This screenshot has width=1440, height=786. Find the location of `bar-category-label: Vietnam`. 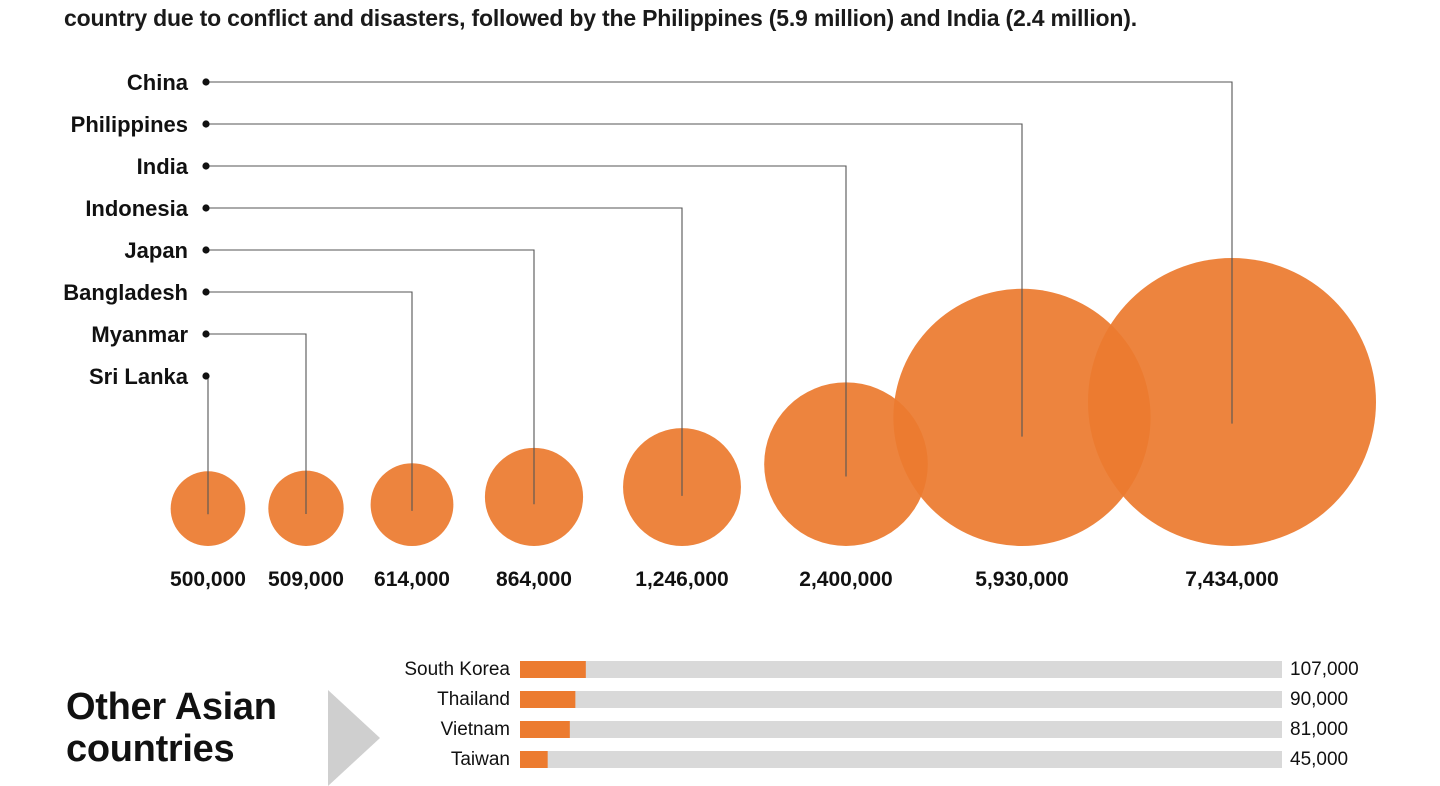

bar-category-label: Vietnam is located at coordinates (475, 729).